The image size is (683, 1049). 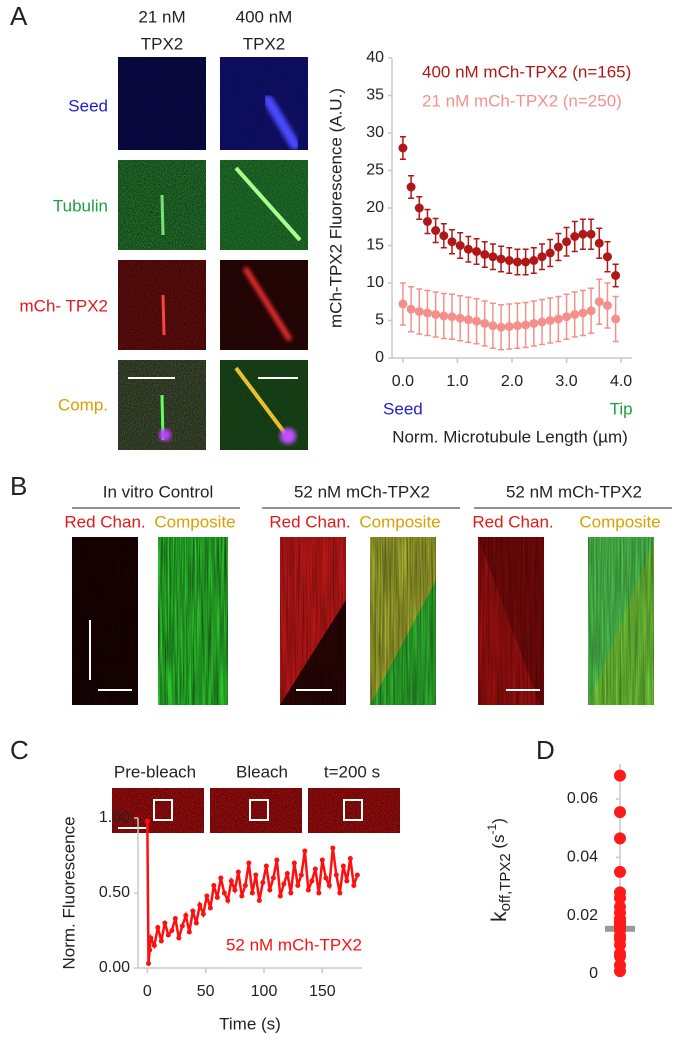 I want to click on x-tick-label: 100, so click(x=264, y=991).